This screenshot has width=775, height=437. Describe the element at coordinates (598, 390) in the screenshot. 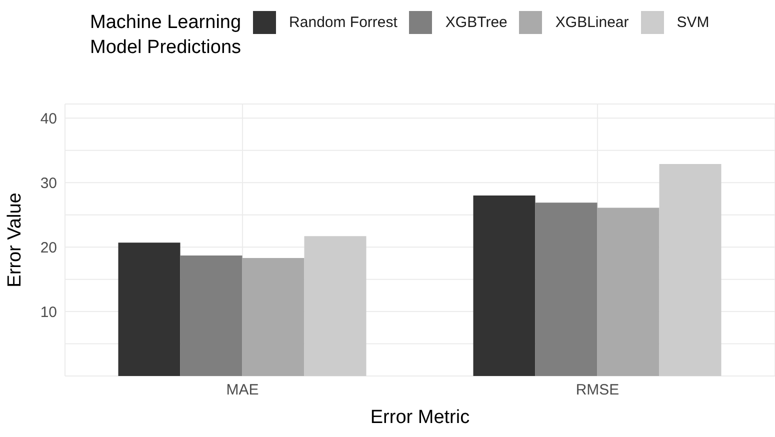

I see `x-tick-label: RMSE` at that location.